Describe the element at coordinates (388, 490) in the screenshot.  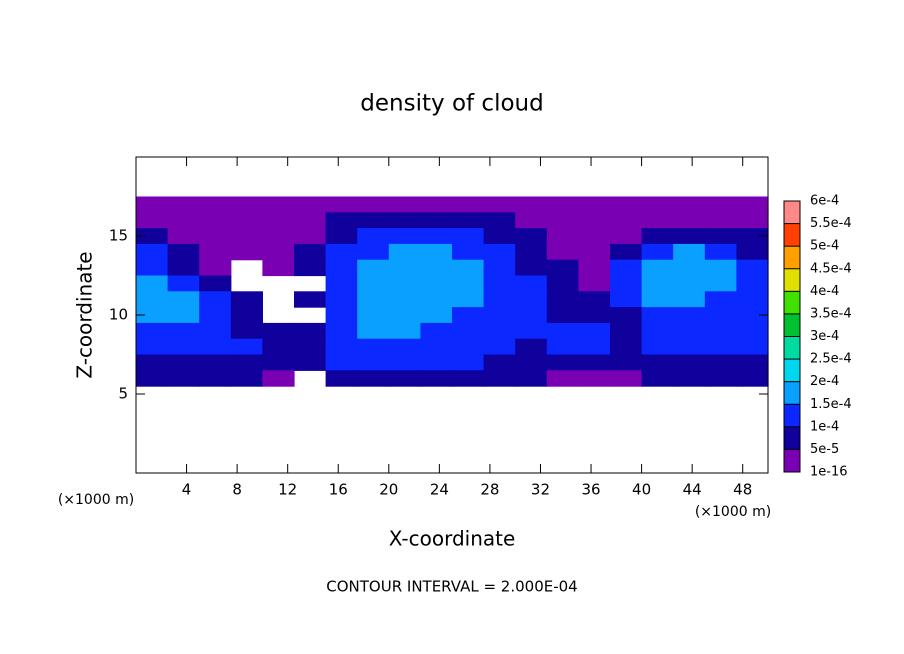
I see `x-tick-label: 20` at that location.